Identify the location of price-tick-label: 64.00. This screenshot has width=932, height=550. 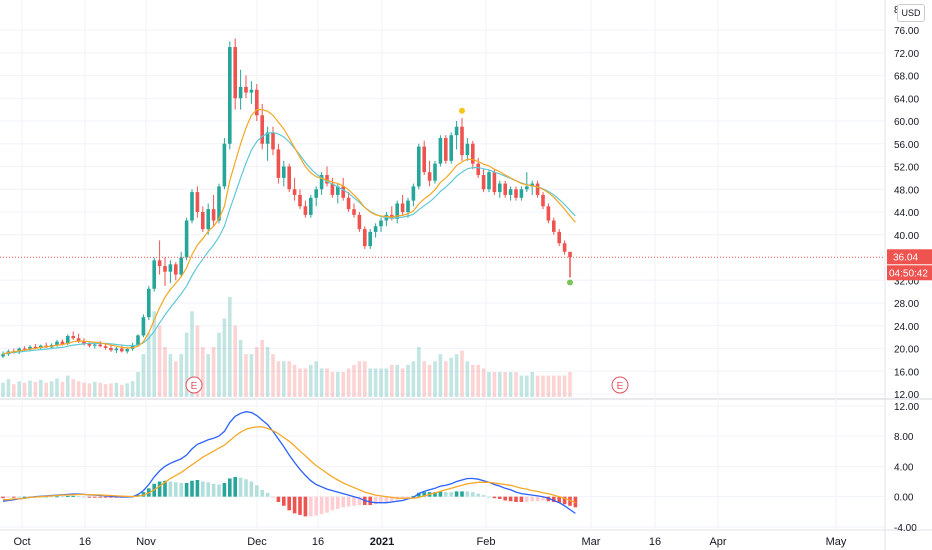
(906, 99).